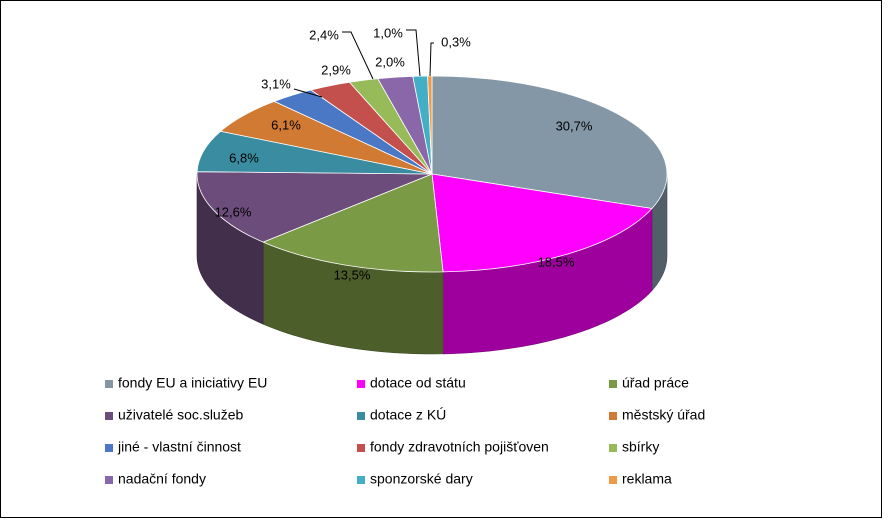  What do you see at coordinates (640, 447) in the screenshot?
I see `legend-label-8: sbírky` at bounding box center [640, 447].